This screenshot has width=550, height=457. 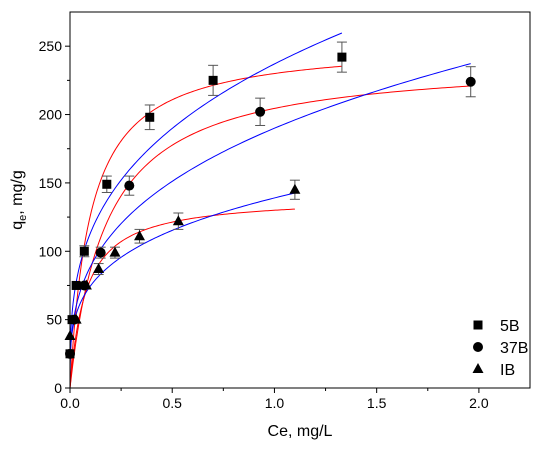 I want to click on legend-marker-5b, so click(x=478, y=325).